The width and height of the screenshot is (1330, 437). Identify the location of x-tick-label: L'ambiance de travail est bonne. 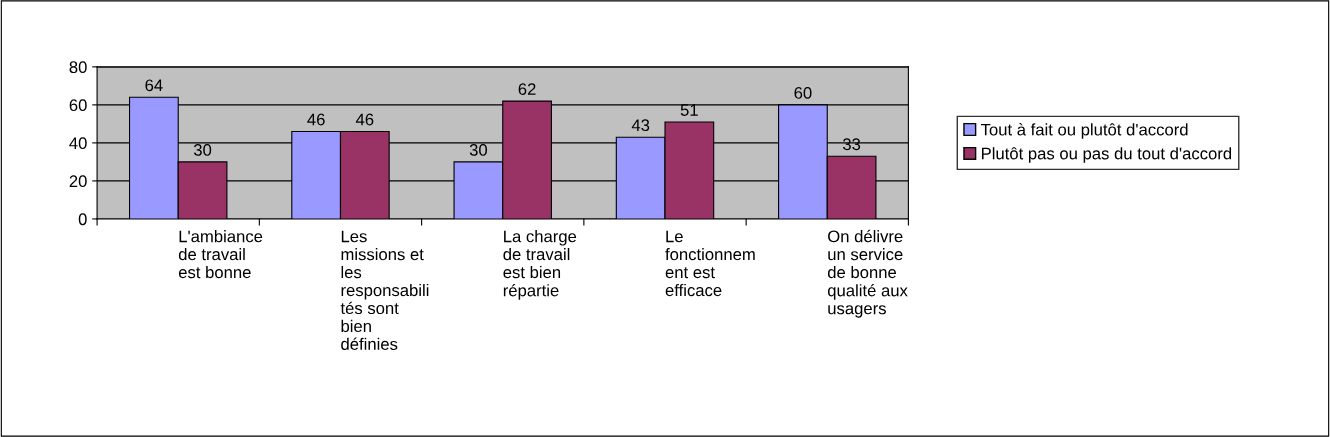
(220, 254).